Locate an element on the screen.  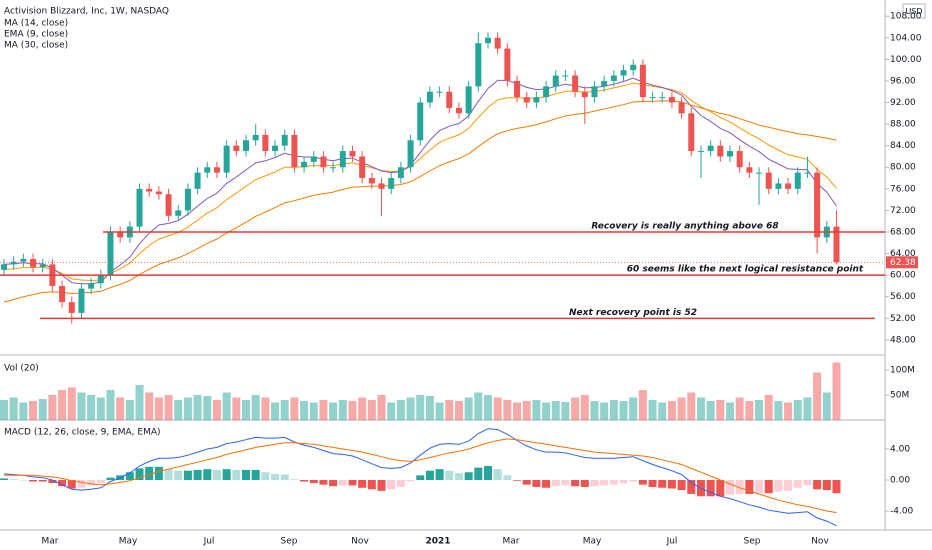
x-tick-label: May is located at coordinates (592, 542).